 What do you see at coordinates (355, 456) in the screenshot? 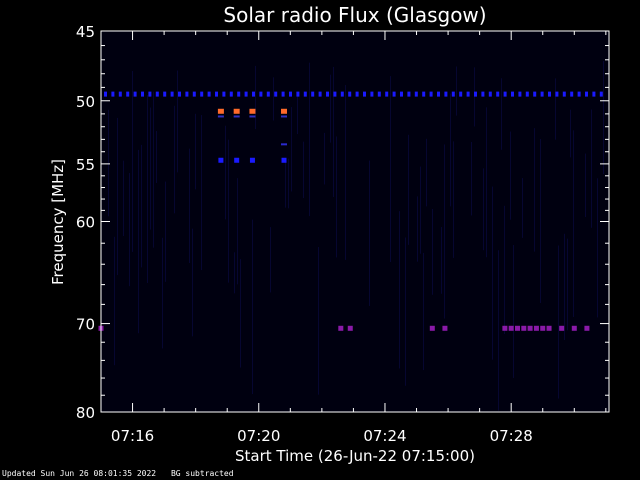
I see `x-axis-label: Start Time (26-Jun-22 07:15:00)` at bounding box center [355, 456].